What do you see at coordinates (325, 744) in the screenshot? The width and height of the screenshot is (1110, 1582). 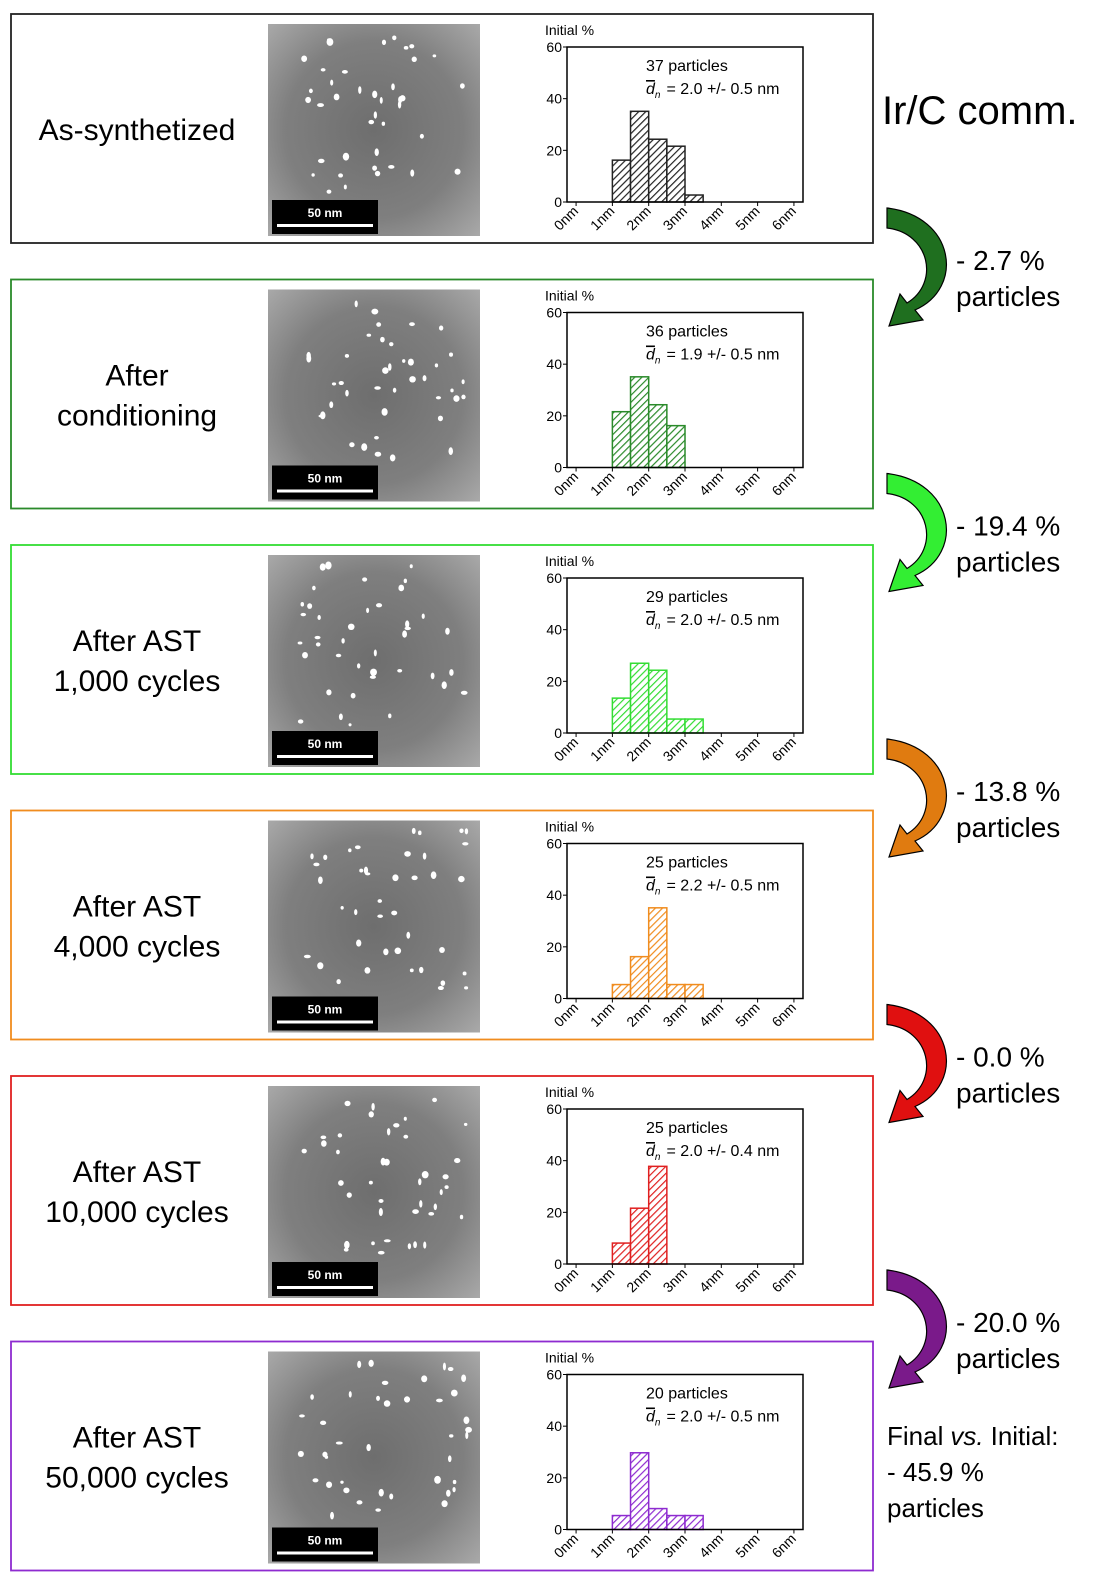 I see `scale-bar-label: 50 nm` at bounding box center [325, 744].